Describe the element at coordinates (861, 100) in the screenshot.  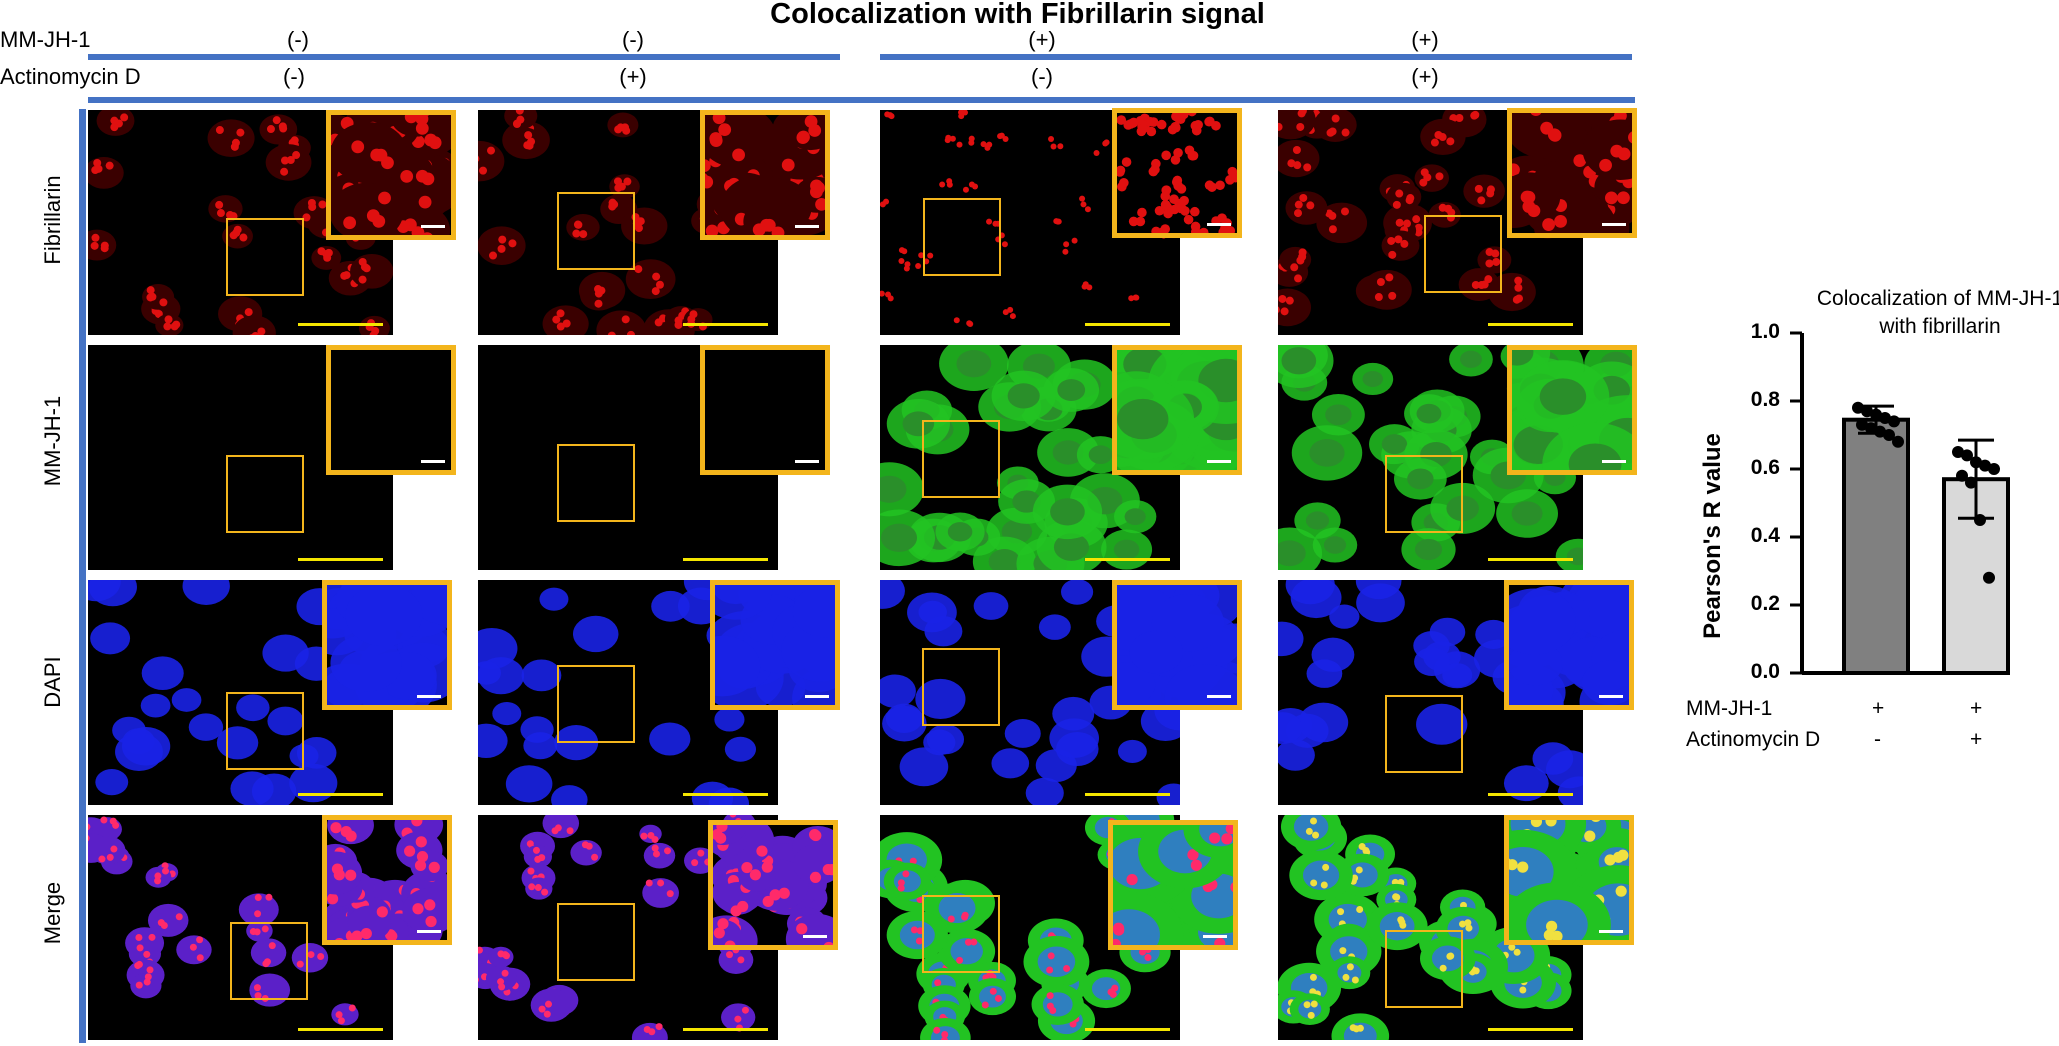
I see `divider-full` at that location.